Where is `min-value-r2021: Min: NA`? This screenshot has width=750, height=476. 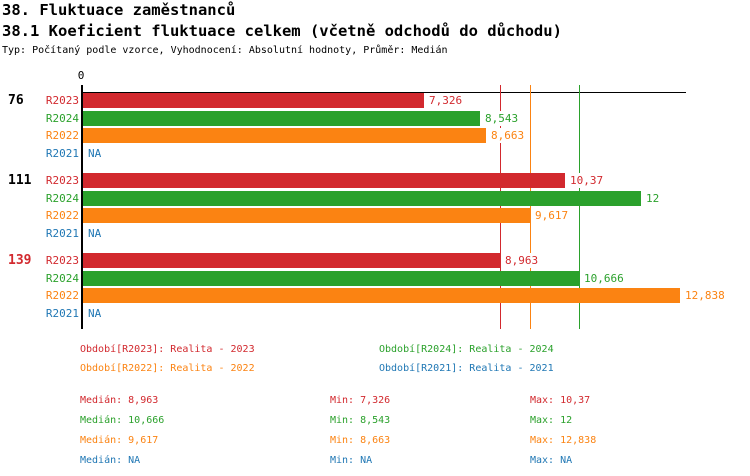
min-value-r2021: Min: NA is located at coordinates (351, 460).